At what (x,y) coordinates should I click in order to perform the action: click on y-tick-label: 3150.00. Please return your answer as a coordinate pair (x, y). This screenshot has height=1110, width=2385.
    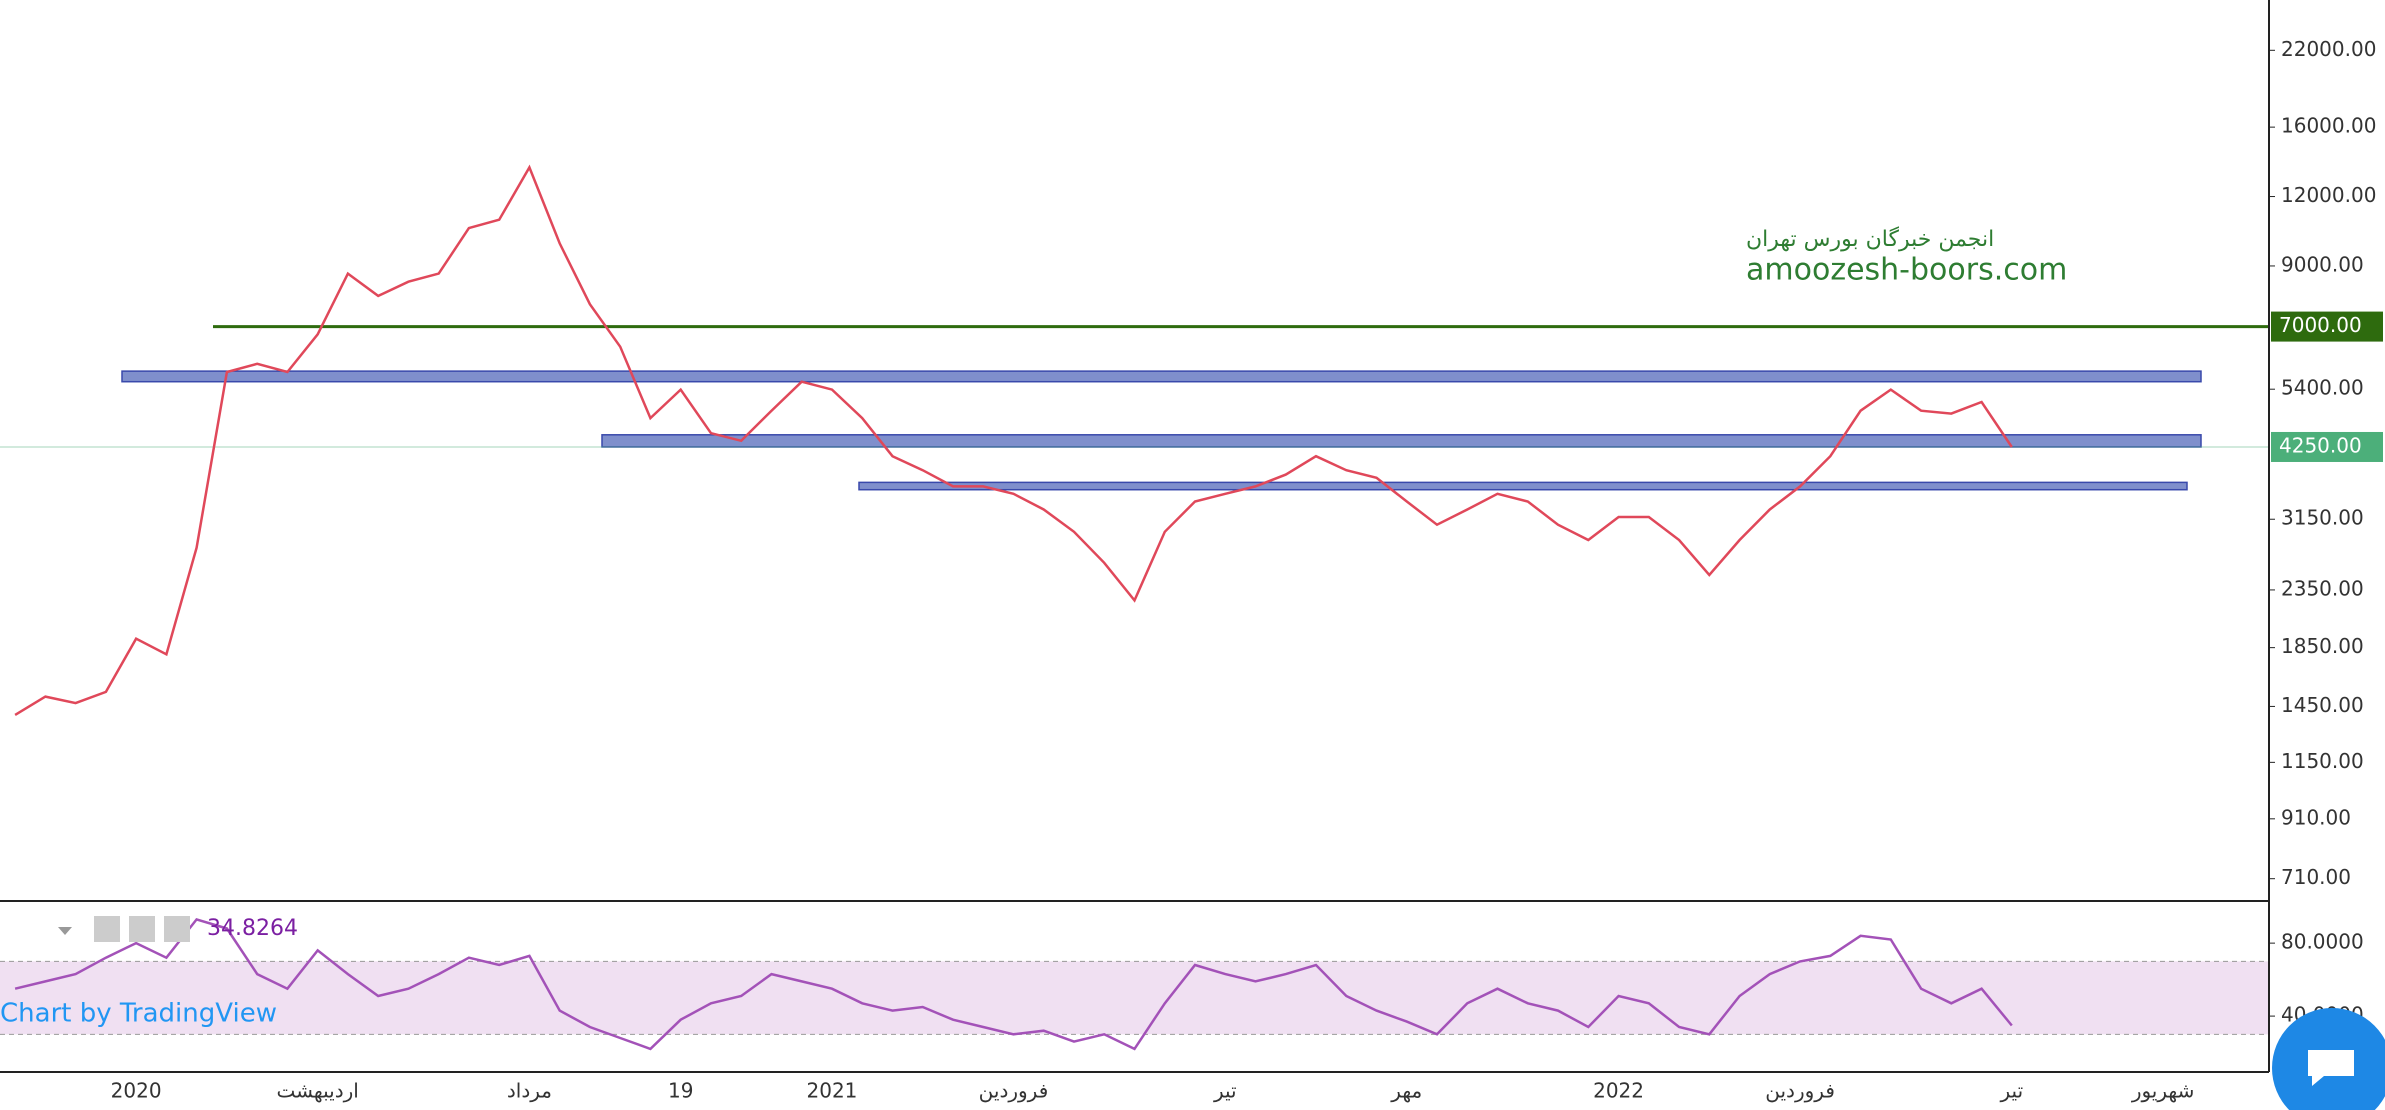
    Looking at the image, I should click on (2322, 518).